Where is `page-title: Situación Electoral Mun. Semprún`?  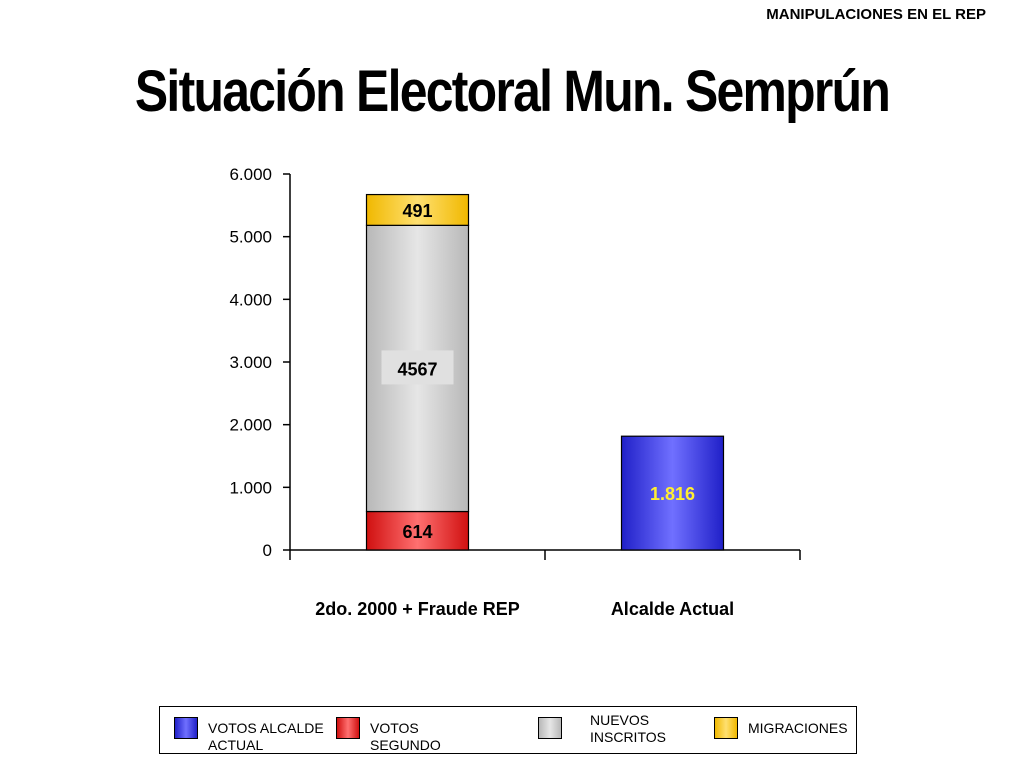 page-title: Situación Electoral Mun. Semprún is located at coordinates (512, 91).